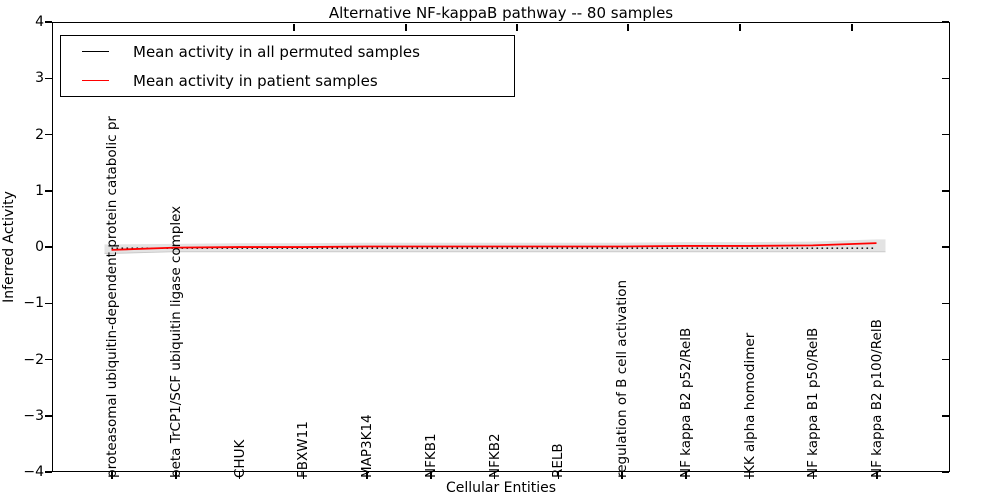 This screenshot has height=500, width=1000. Describe the element at coordinates (33, 359) in the screenshot. I see `y-tick-label: −2` at that location.